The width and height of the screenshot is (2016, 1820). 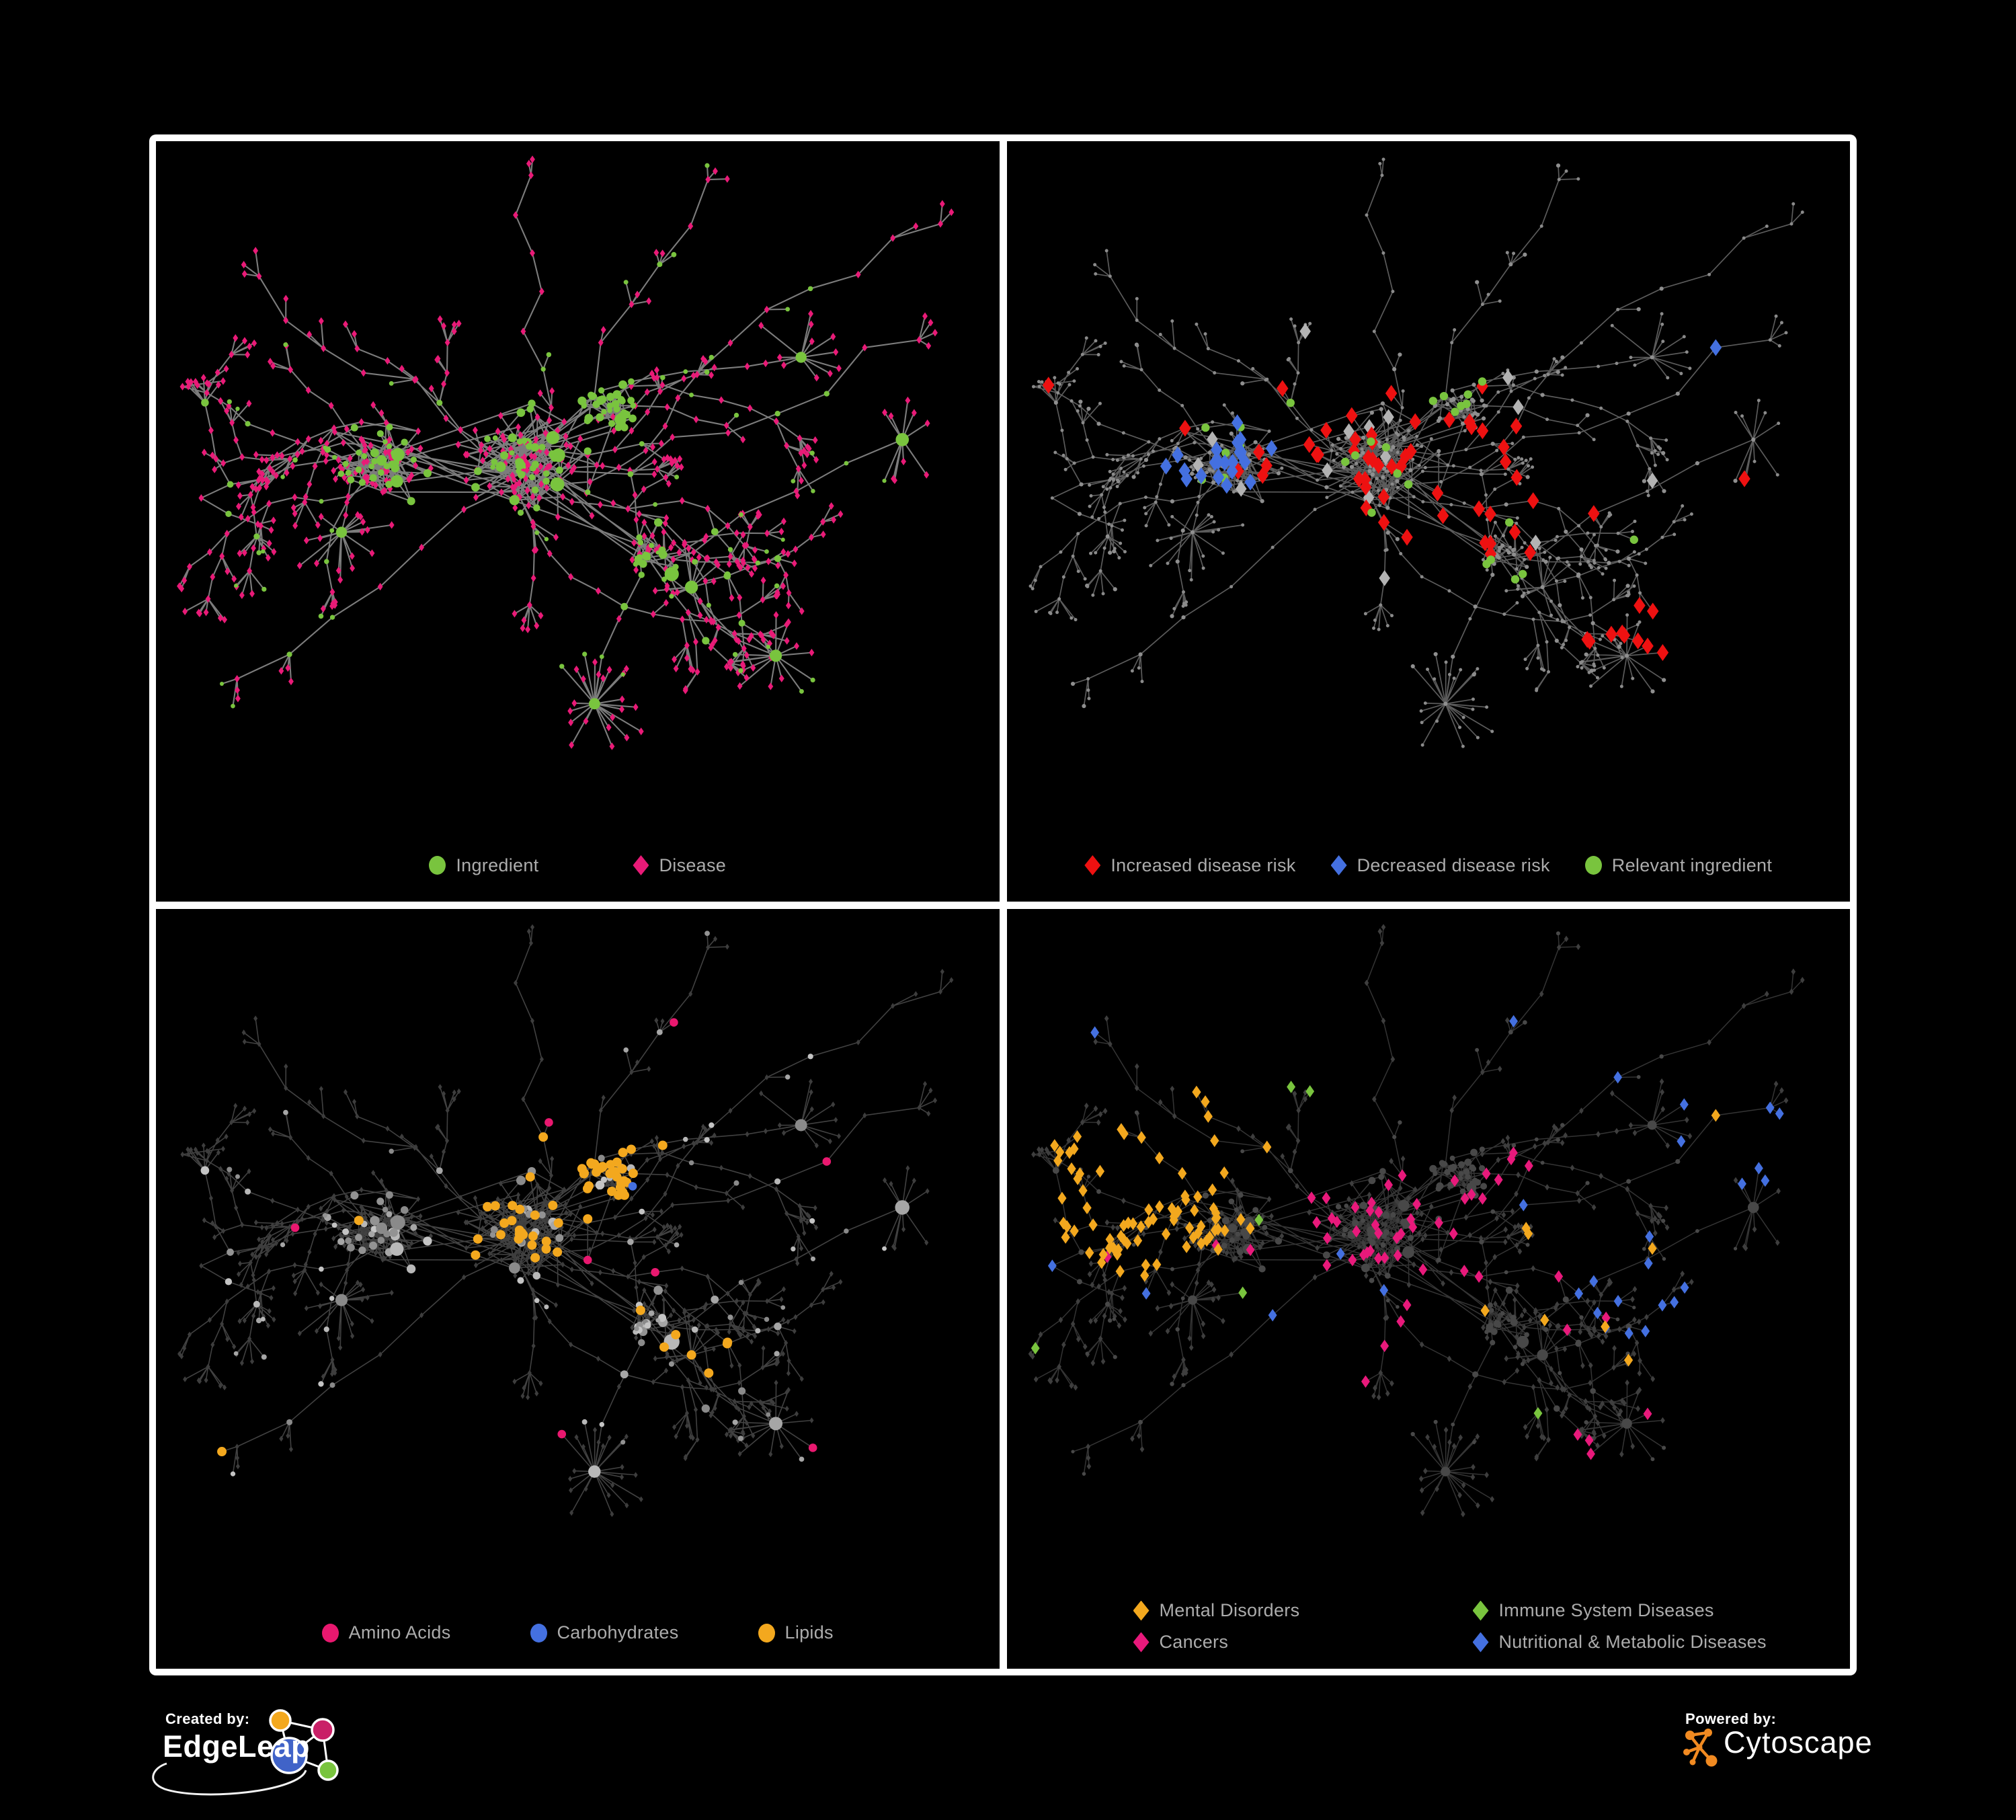 I want to click on legend-nutrient-classes: Amino Acids Carbohydrates Lipids, so click(x=578, y=1632).